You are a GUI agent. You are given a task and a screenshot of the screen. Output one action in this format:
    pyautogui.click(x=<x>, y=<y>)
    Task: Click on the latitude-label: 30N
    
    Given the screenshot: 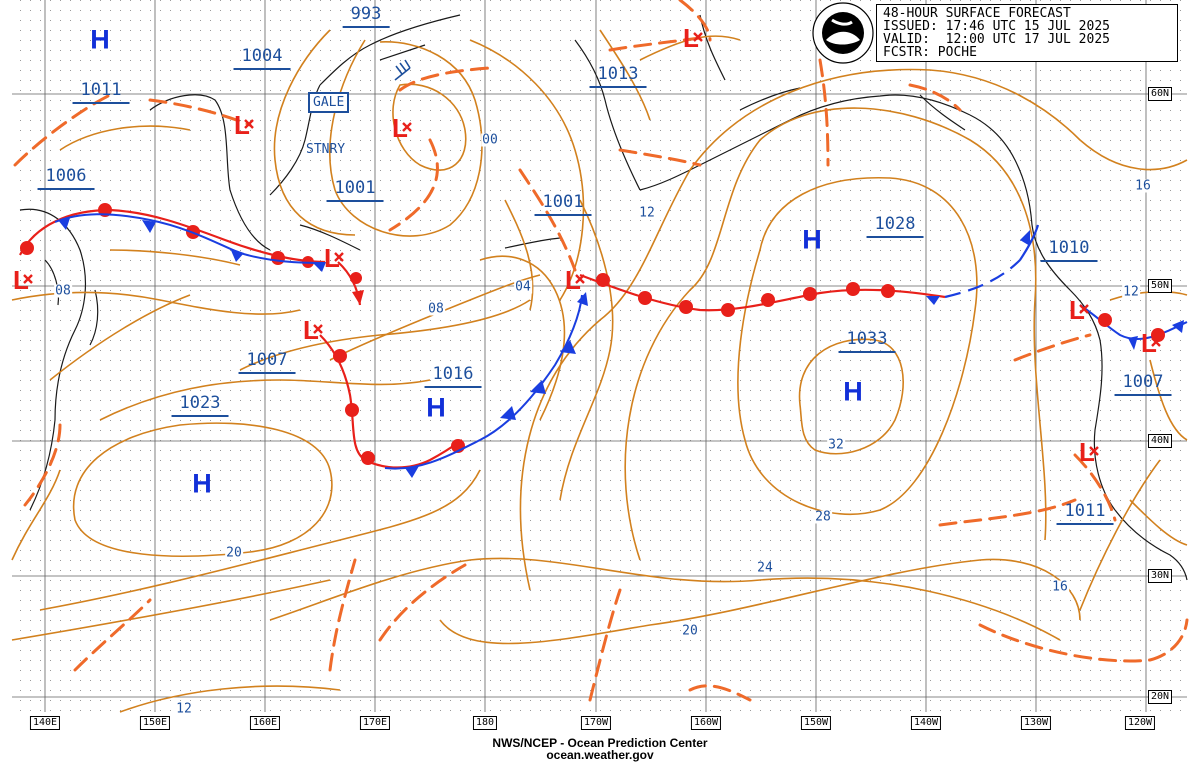 What is the action you would take?
    pyautogui.click(x=1159, y=576)
    